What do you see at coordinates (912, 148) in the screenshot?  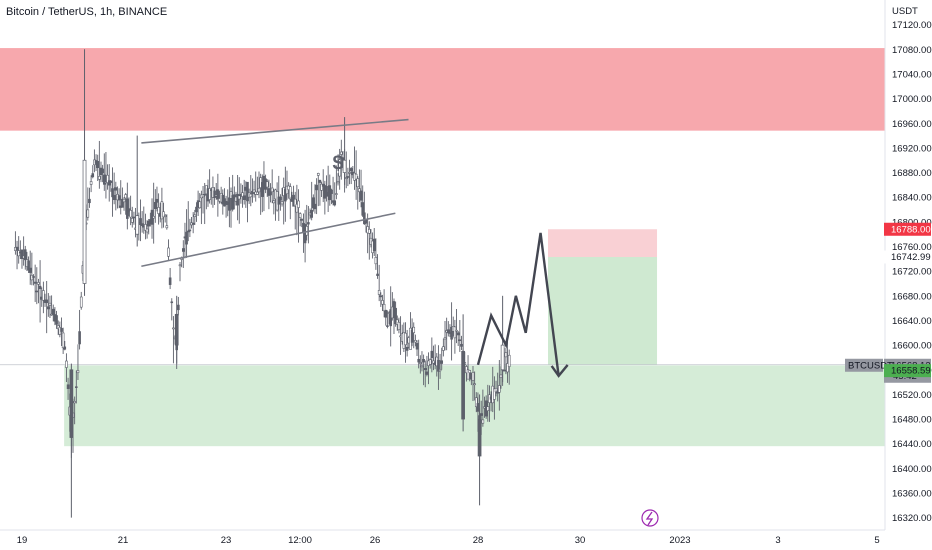 I see `y-tick-label: 16920.00` at bounding box center [912, 148].